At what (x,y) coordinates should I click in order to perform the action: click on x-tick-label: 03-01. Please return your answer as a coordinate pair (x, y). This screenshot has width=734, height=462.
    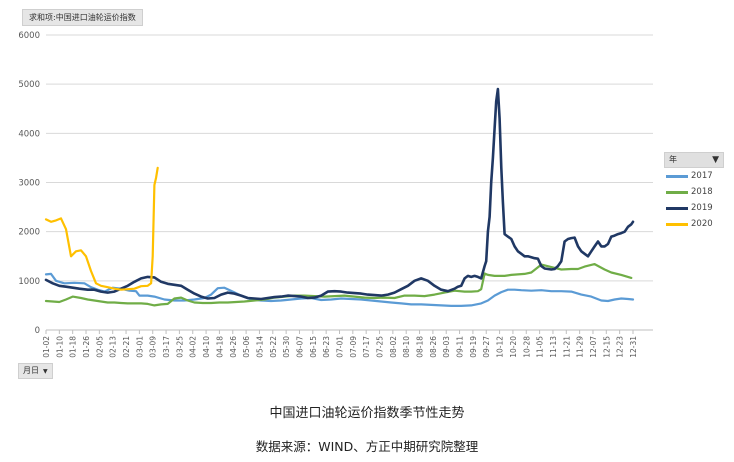
    Looking at the image, I should click on (139, 347).